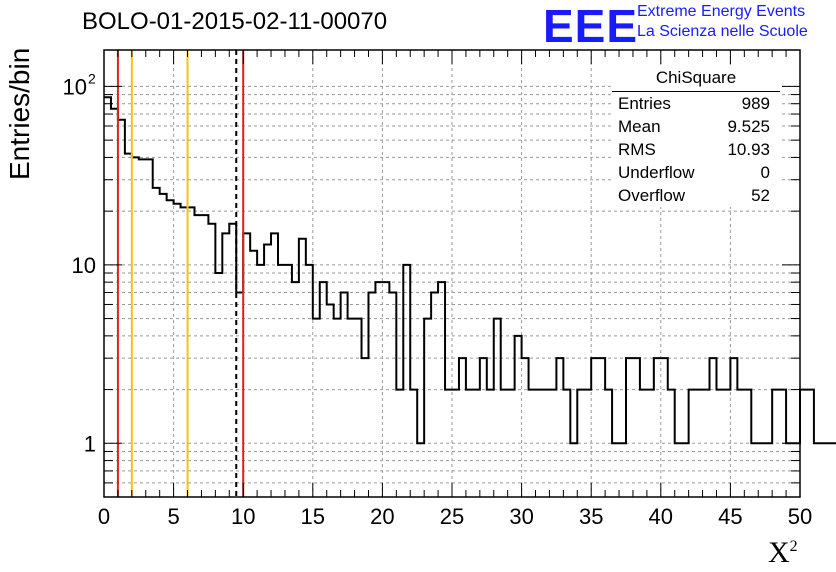  I want to click on eee-logo: EEE, so click(591, 26).